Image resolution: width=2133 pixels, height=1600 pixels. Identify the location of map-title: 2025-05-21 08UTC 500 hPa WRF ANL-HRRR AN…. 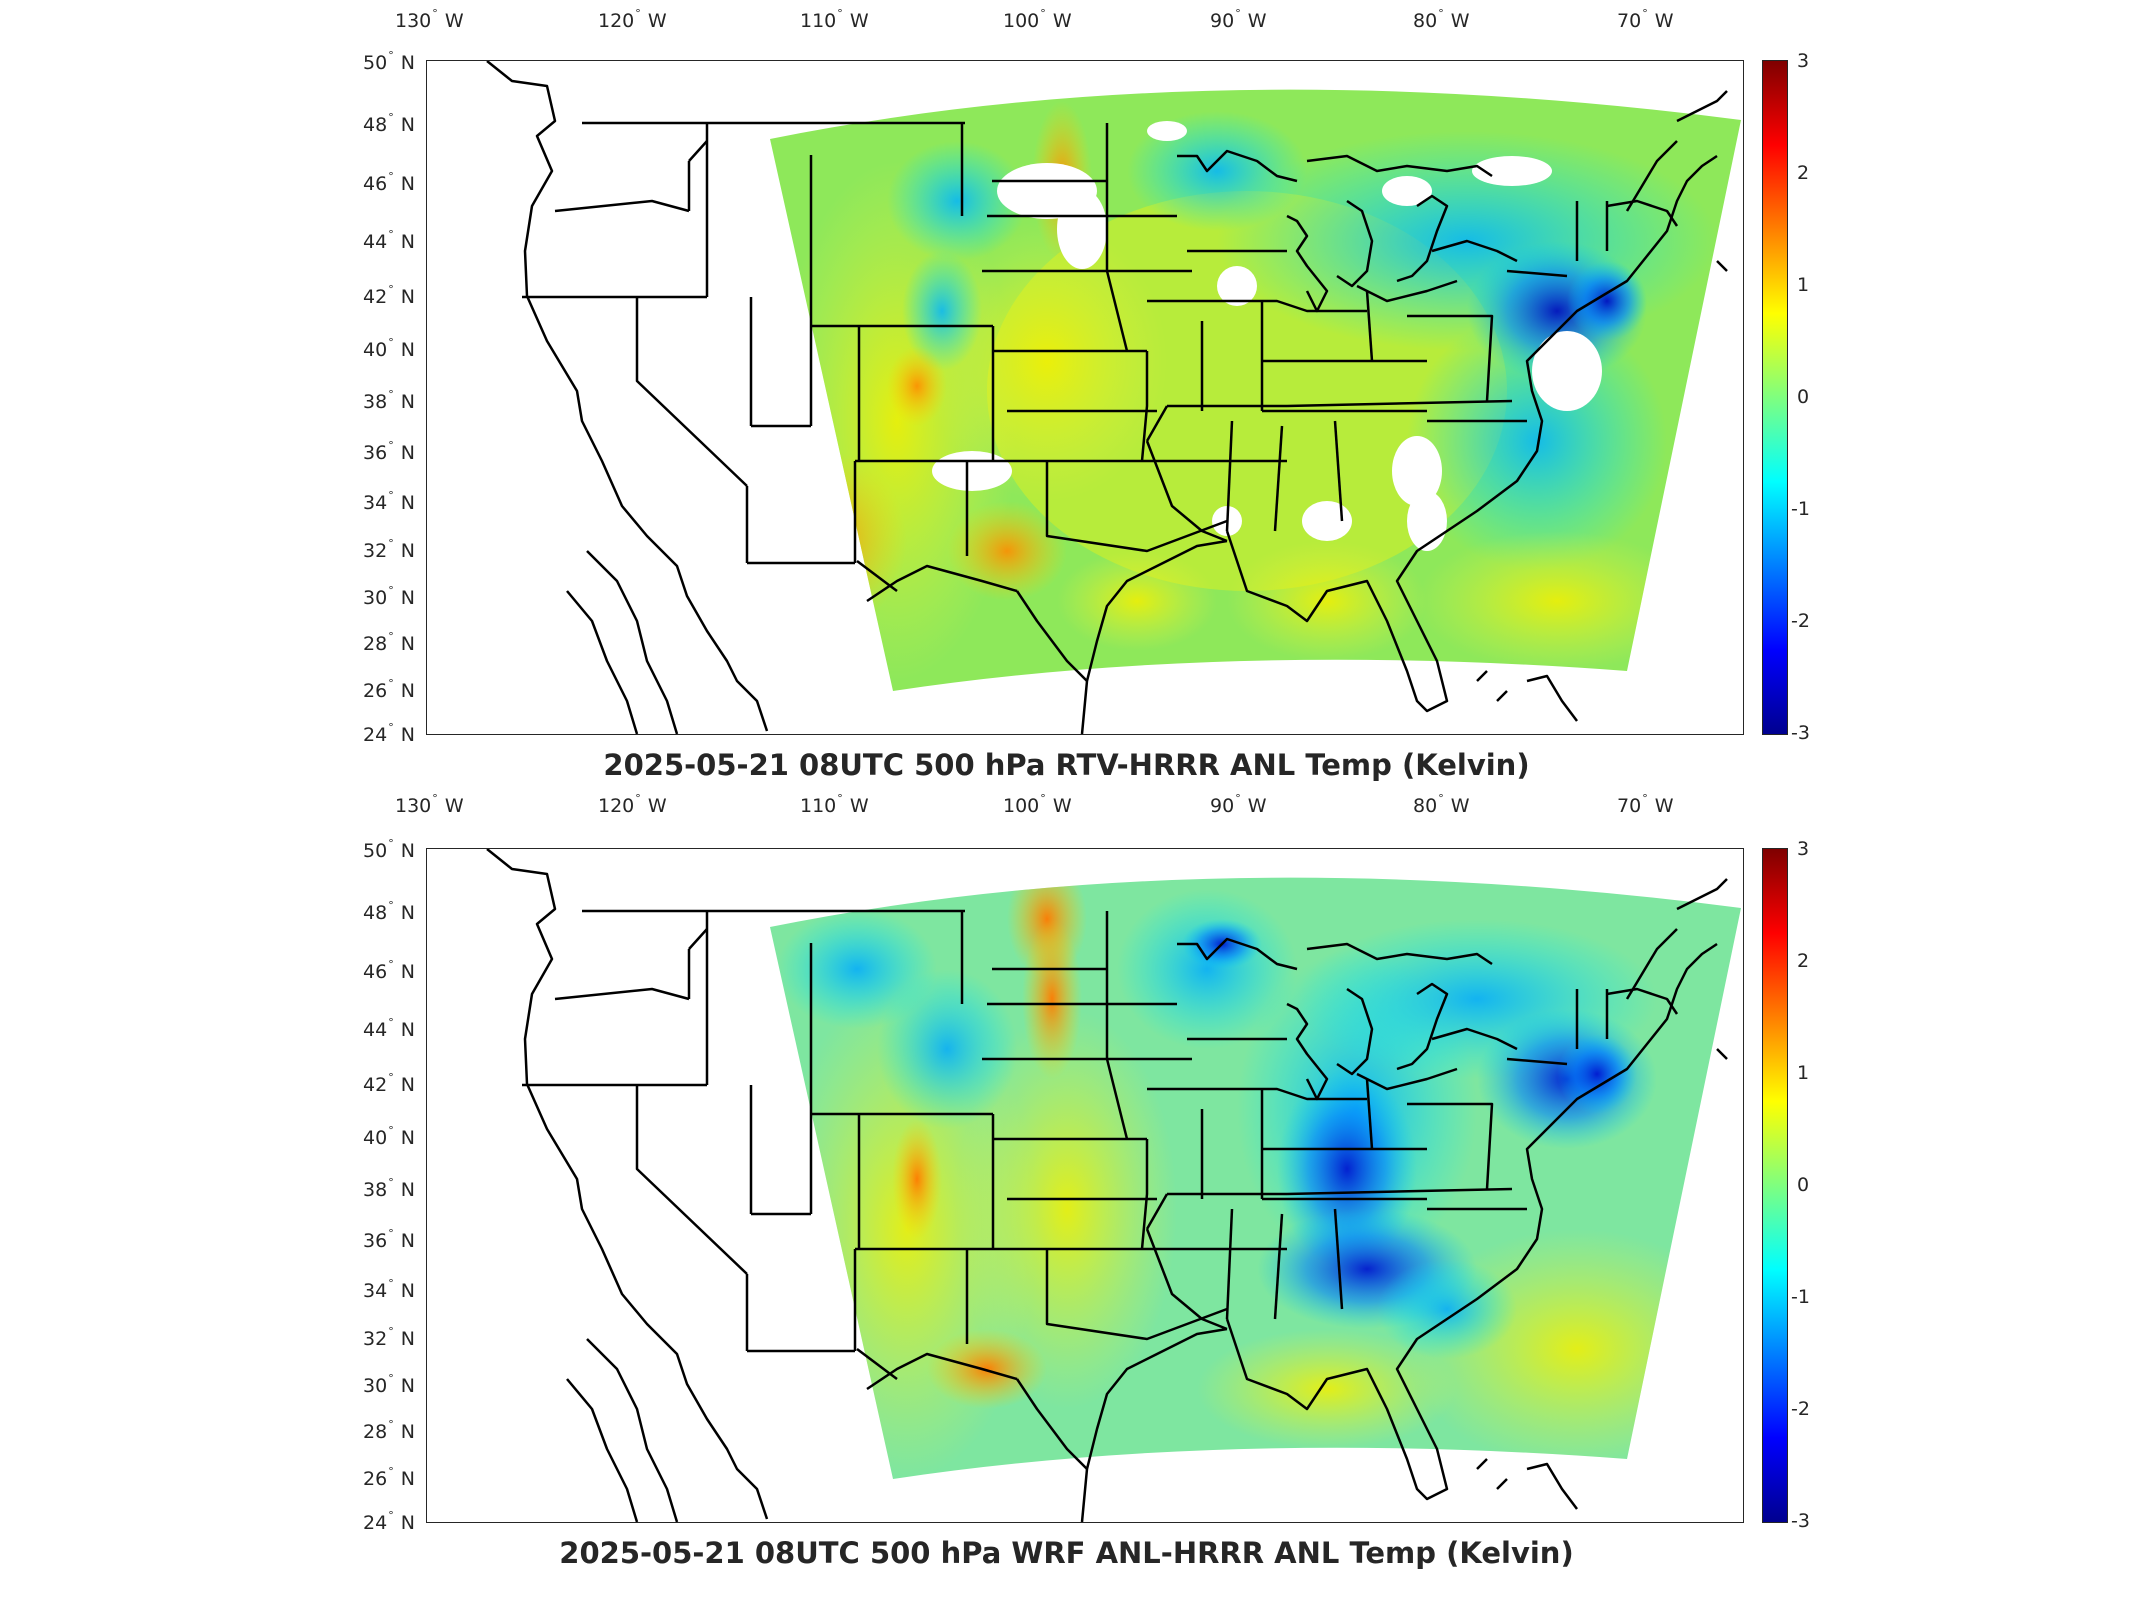
(1066, 1553).